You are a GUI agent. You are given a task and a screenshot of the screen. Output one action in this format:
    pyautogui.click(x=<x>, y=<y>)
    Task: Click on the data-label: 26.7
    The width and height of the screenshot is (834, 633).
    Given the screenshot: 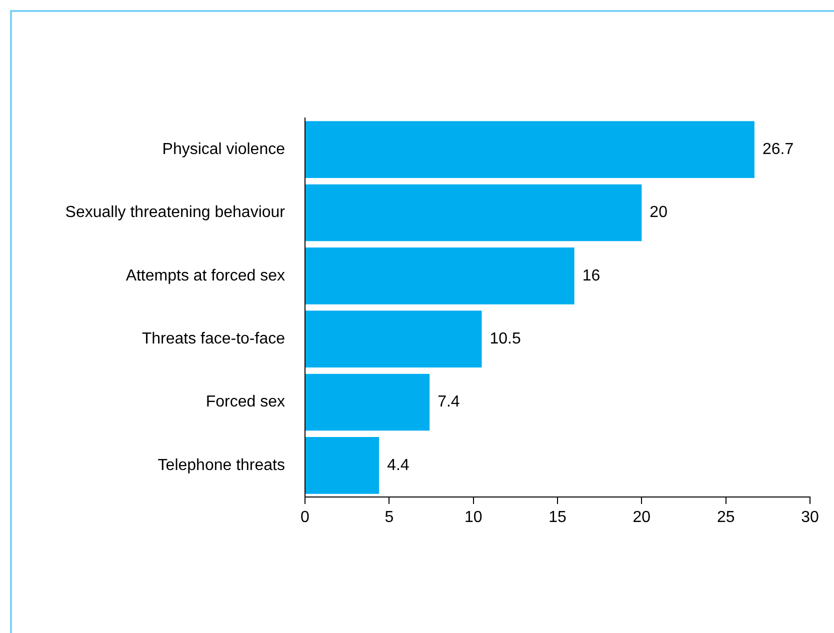 What is the action you would take?
    pyautogui.click(x=778, y=149)
    